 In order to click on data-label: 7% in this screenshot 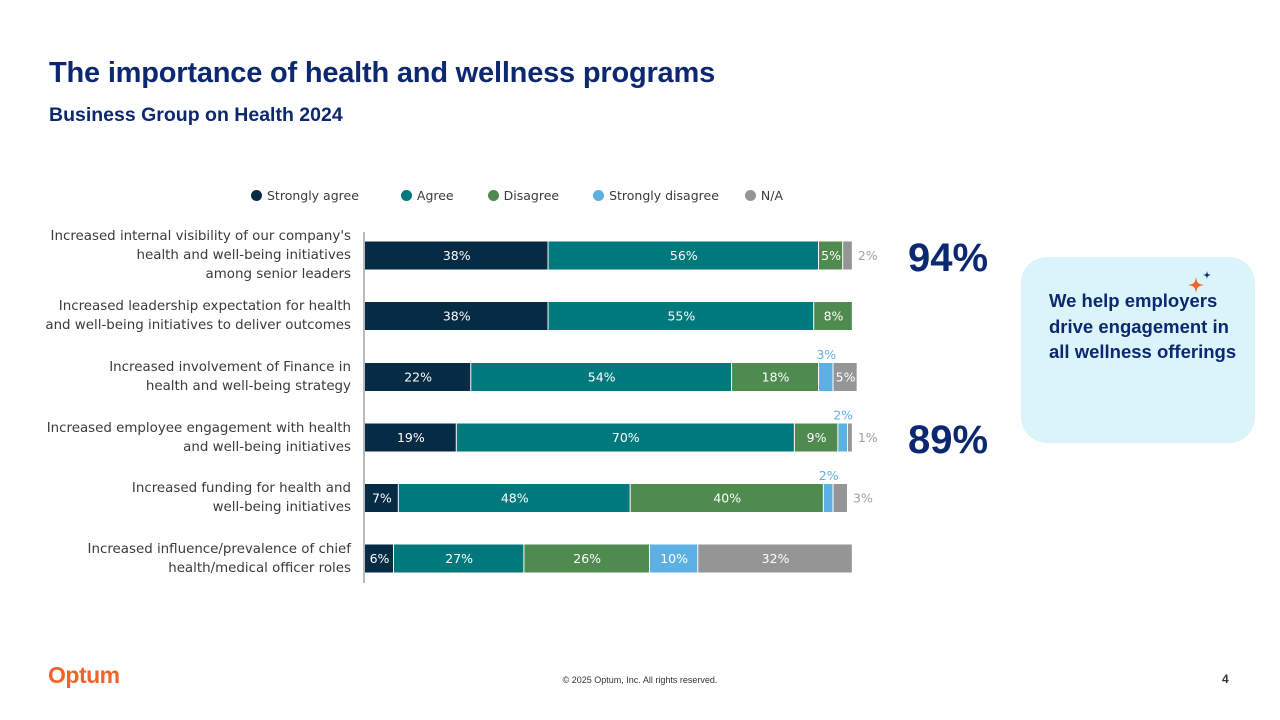, I will do `click(382, 498)`.